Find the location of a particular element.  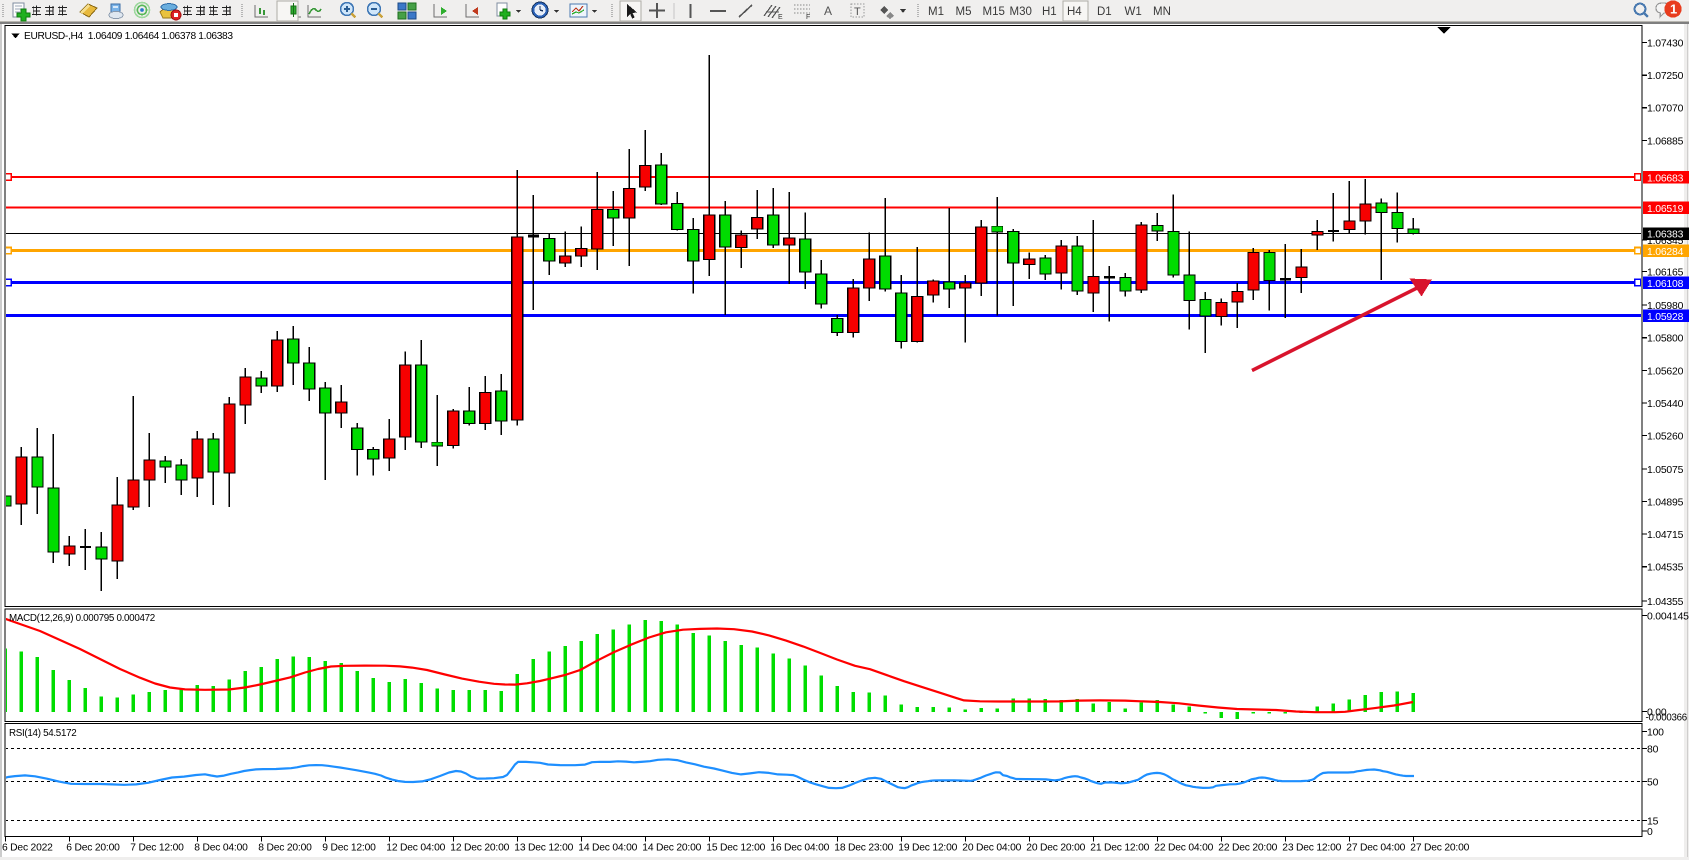

svg-text: 1 is located at coordinates (1673, 9).